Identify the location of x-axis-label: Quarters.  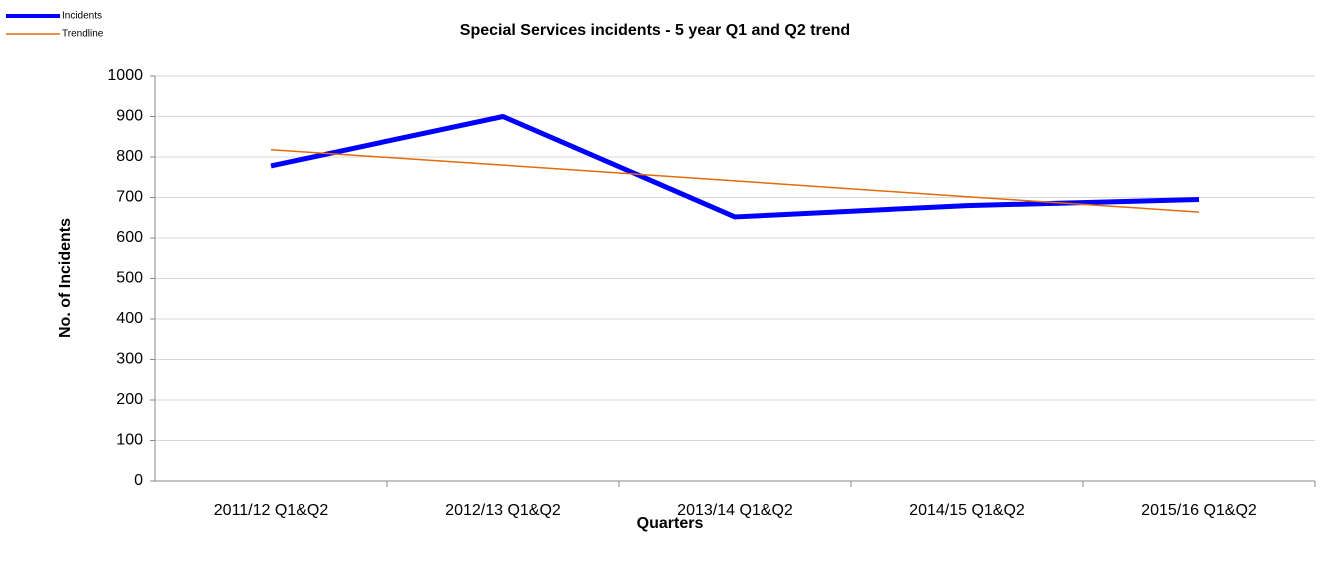
(670, 523).